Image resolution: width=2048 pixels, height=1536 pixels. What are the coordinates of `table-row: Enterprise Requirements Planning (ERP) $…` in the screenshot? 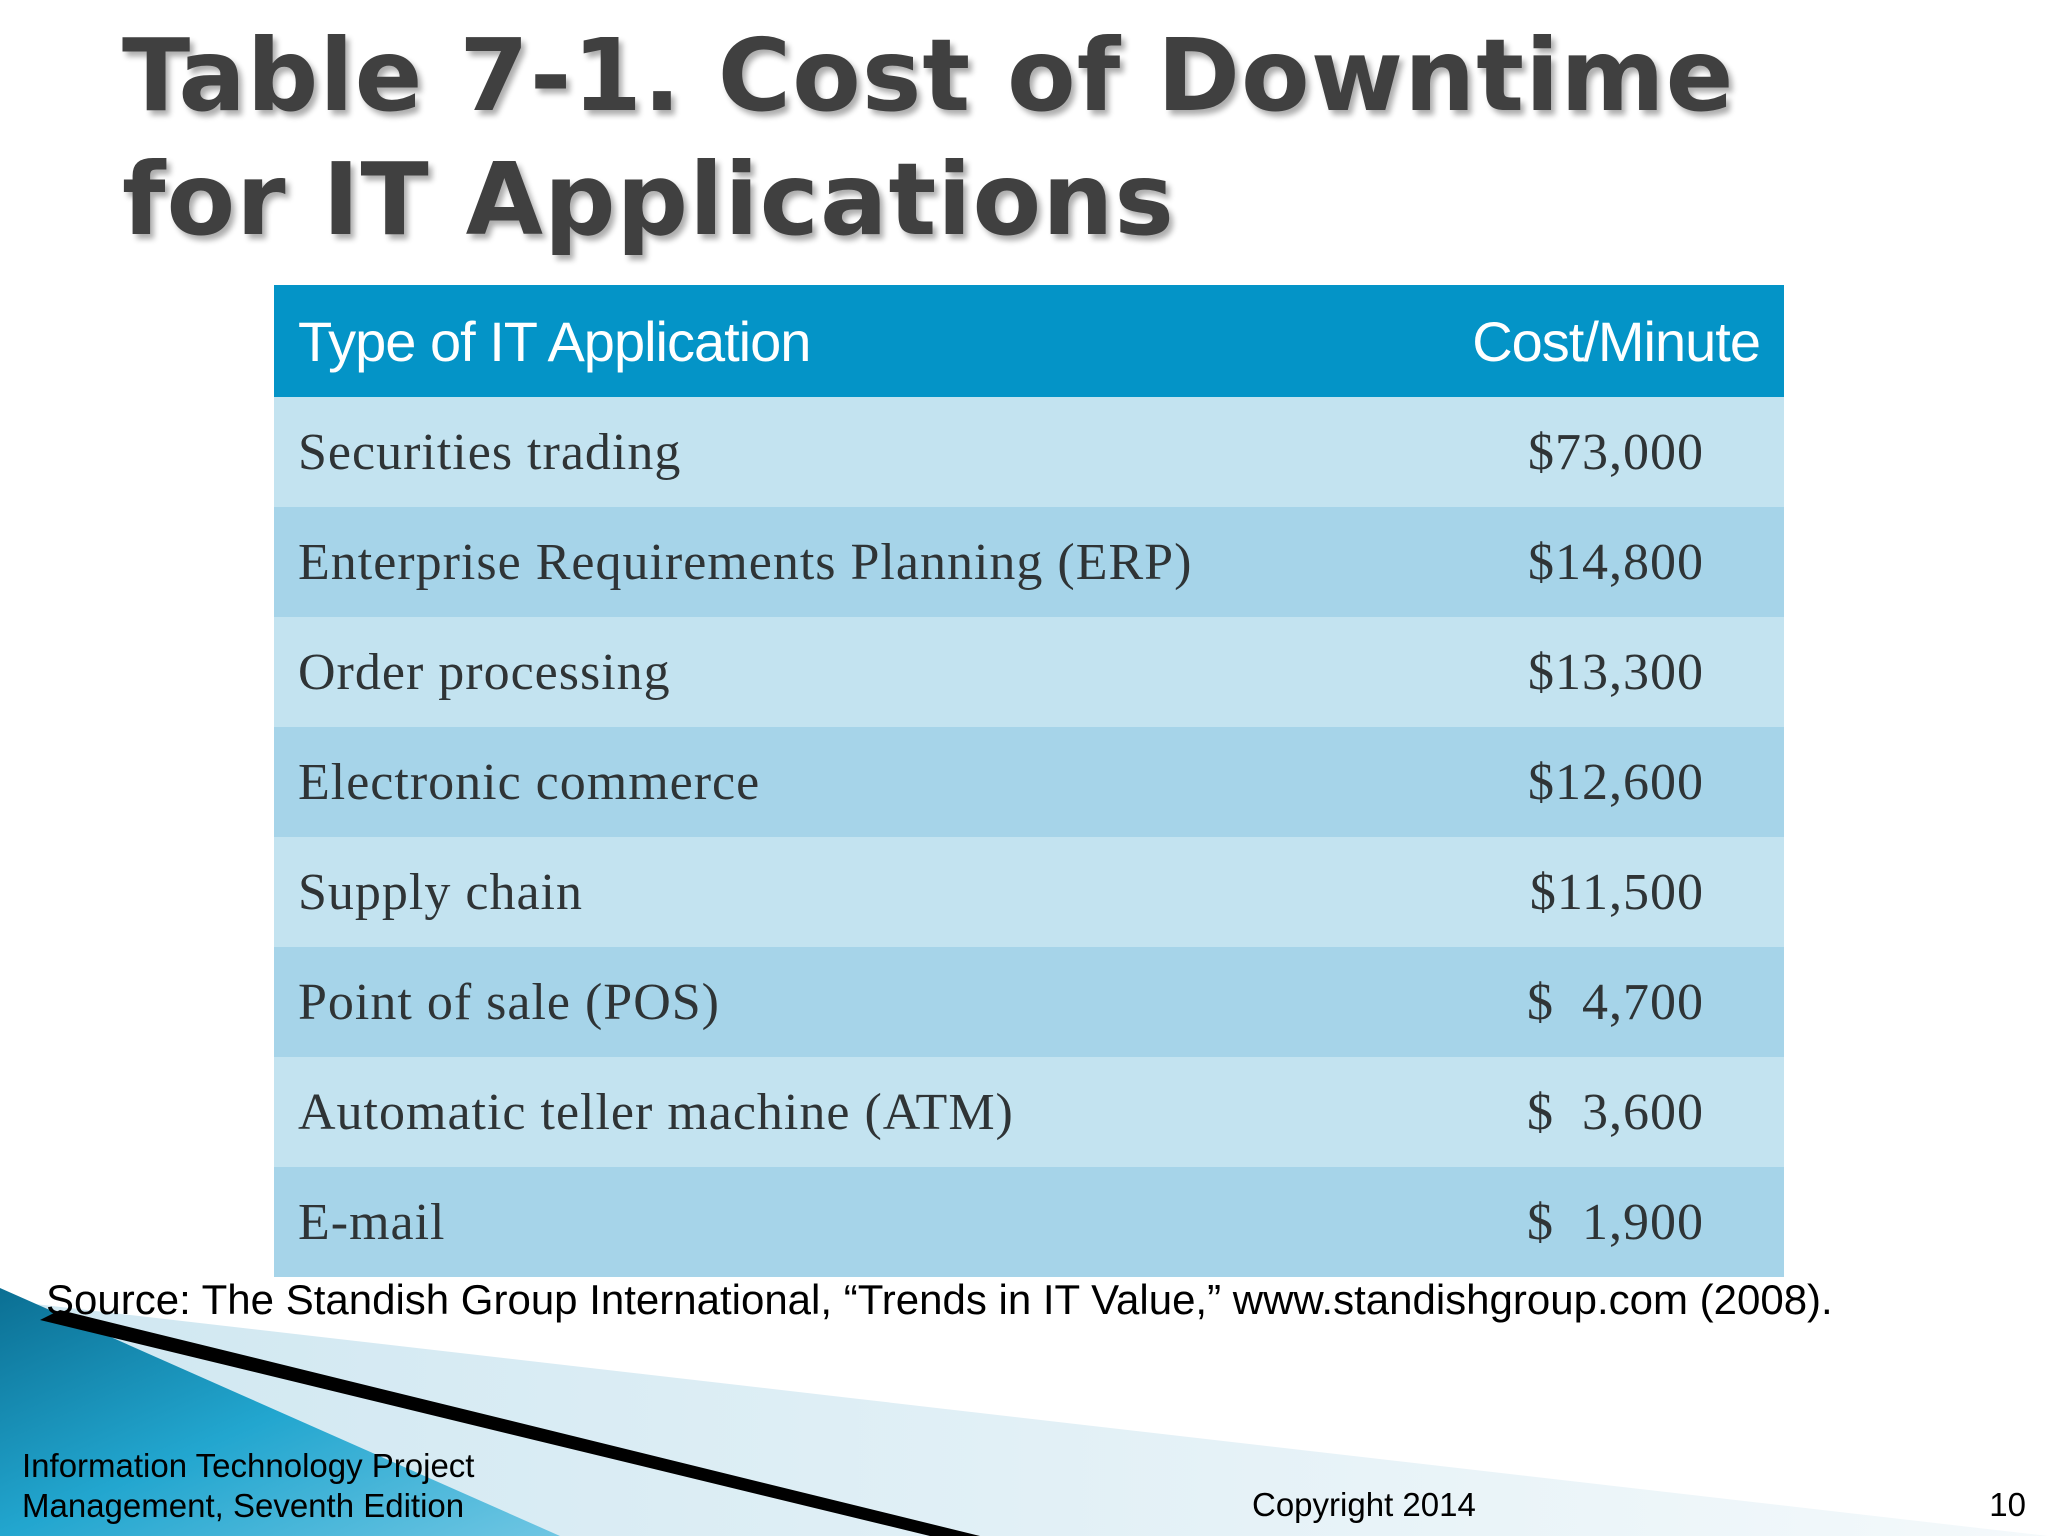 It's located at (1029, 562).